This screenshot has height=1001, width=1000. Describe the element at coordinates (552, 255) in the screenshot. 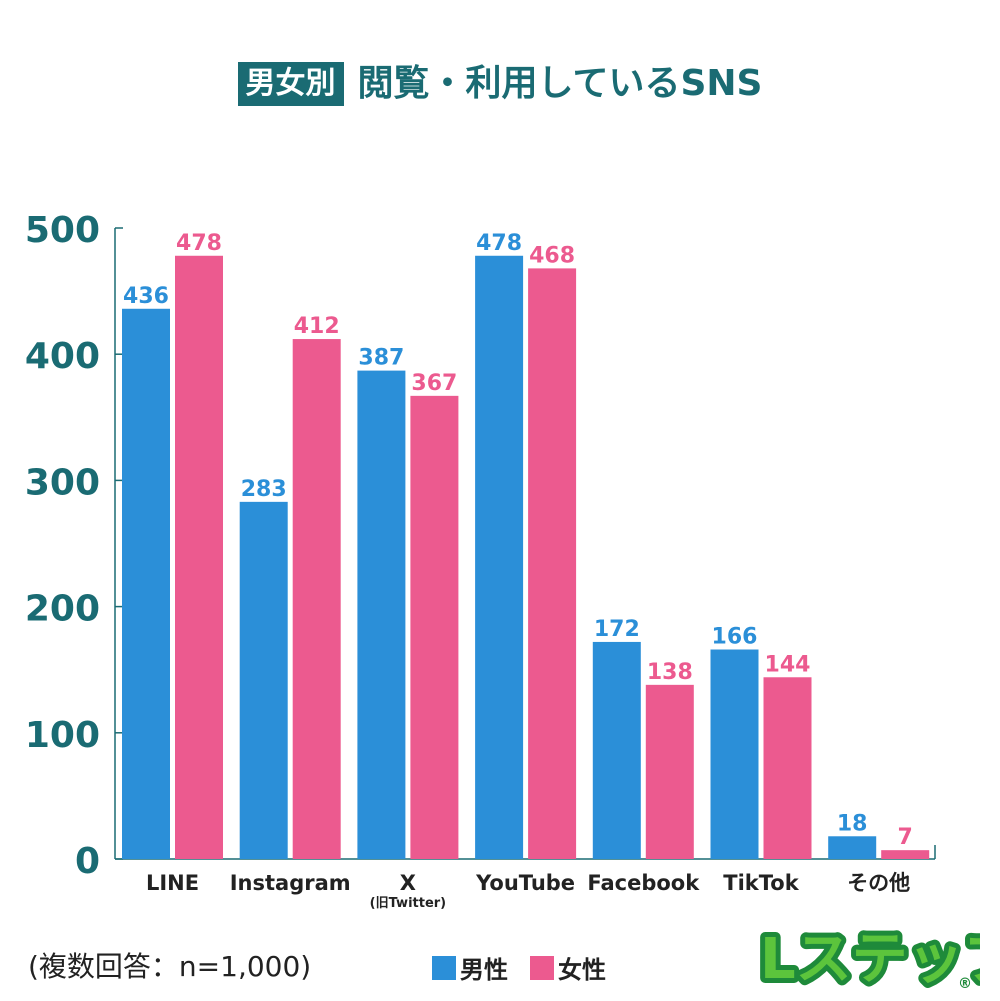

I see `data-label-female: 468` at that location.